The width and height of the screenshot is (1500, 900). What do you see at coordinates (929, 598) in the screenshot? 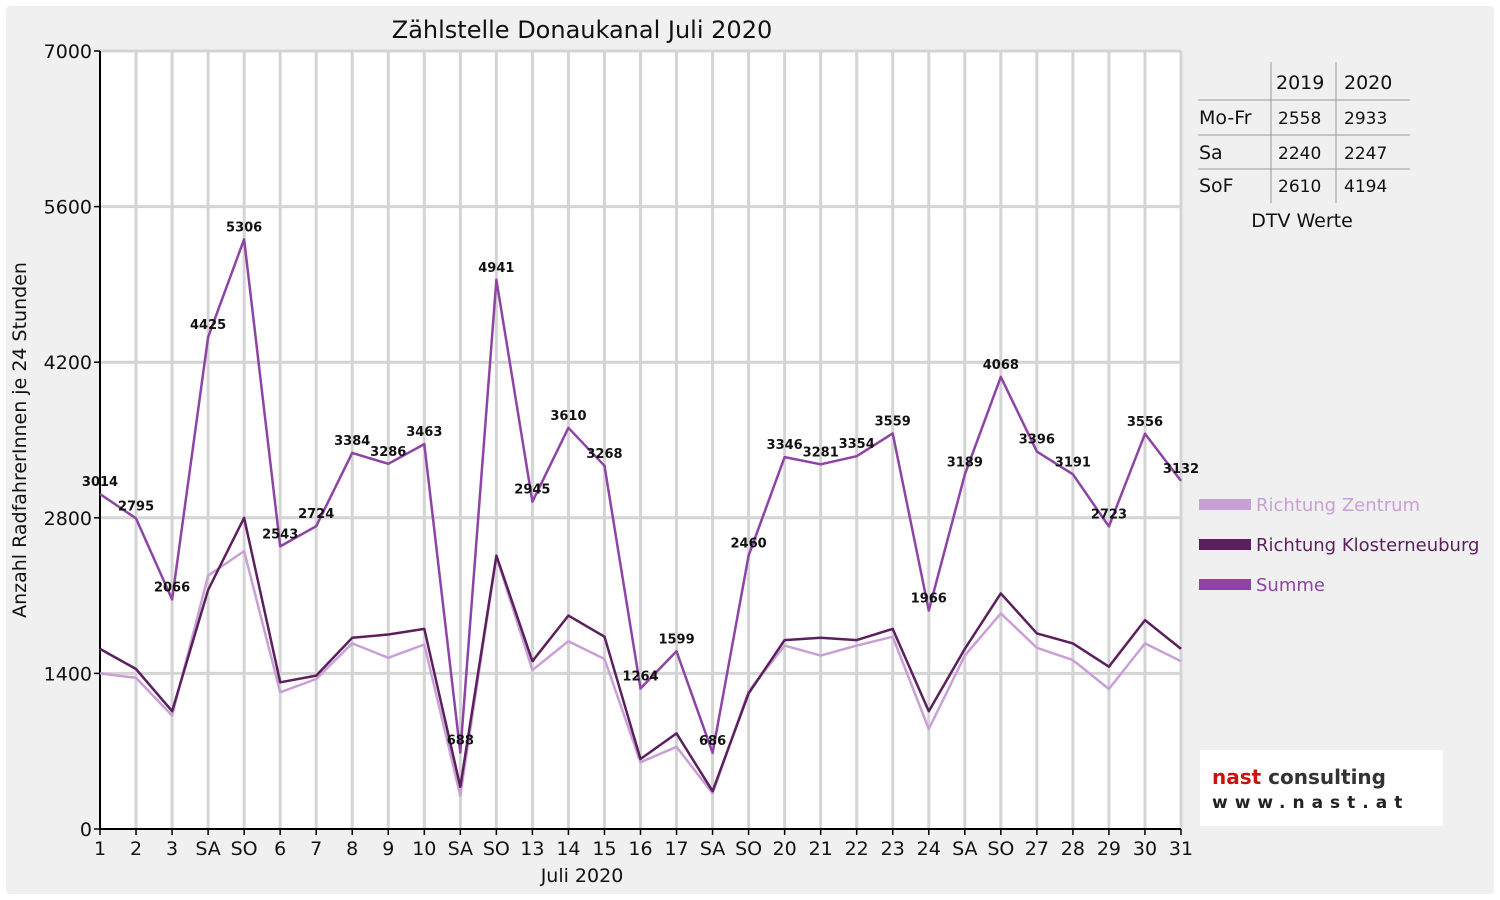
I see `data-label: 1966` at bounding box center [929, 598].